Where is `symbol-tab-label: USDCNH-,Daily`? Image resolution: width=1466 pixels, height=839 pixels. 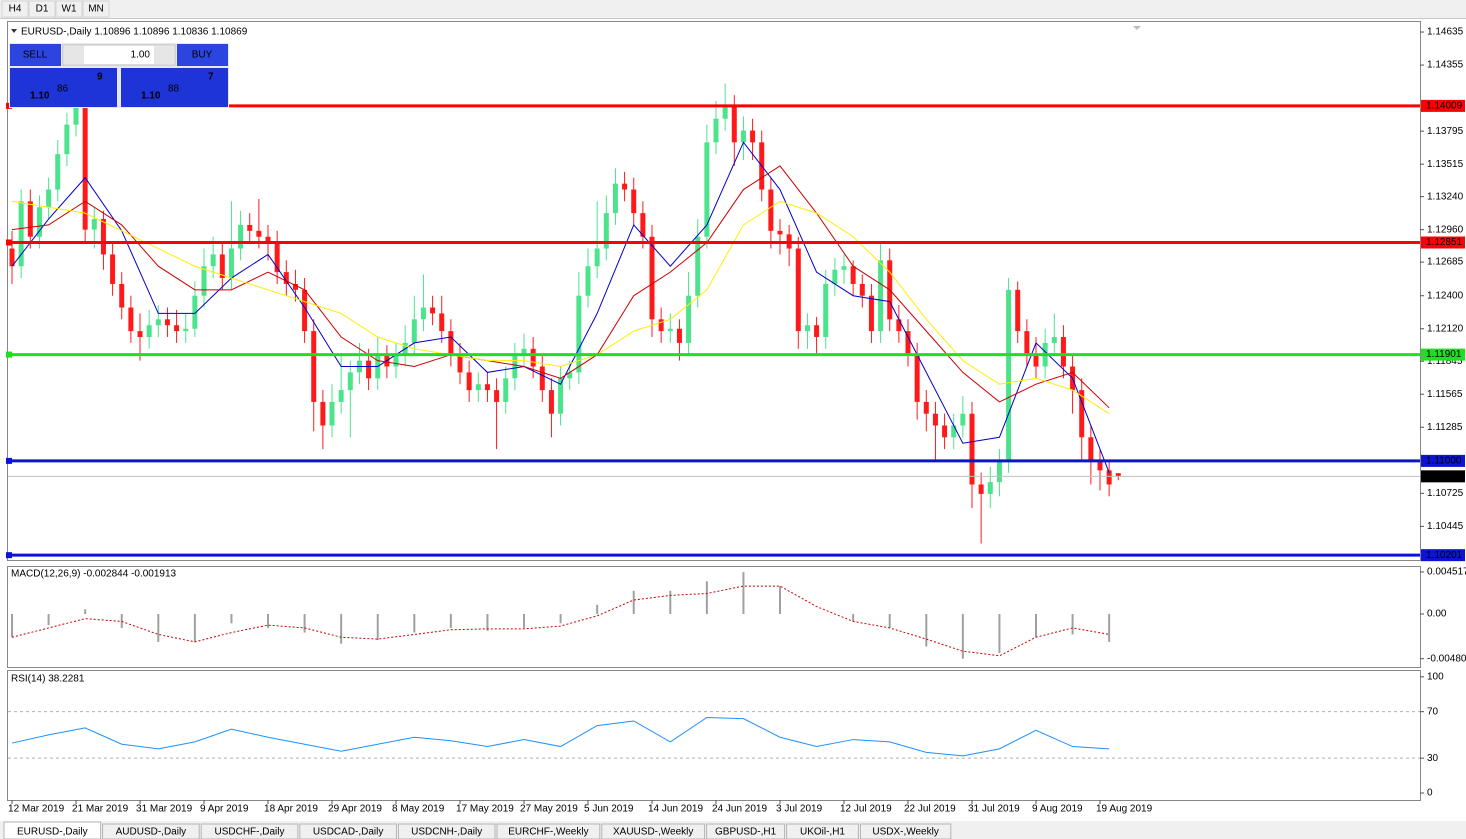 symbol-tab-label: USDCNH-,Daily is located at coordinates (446, 832).